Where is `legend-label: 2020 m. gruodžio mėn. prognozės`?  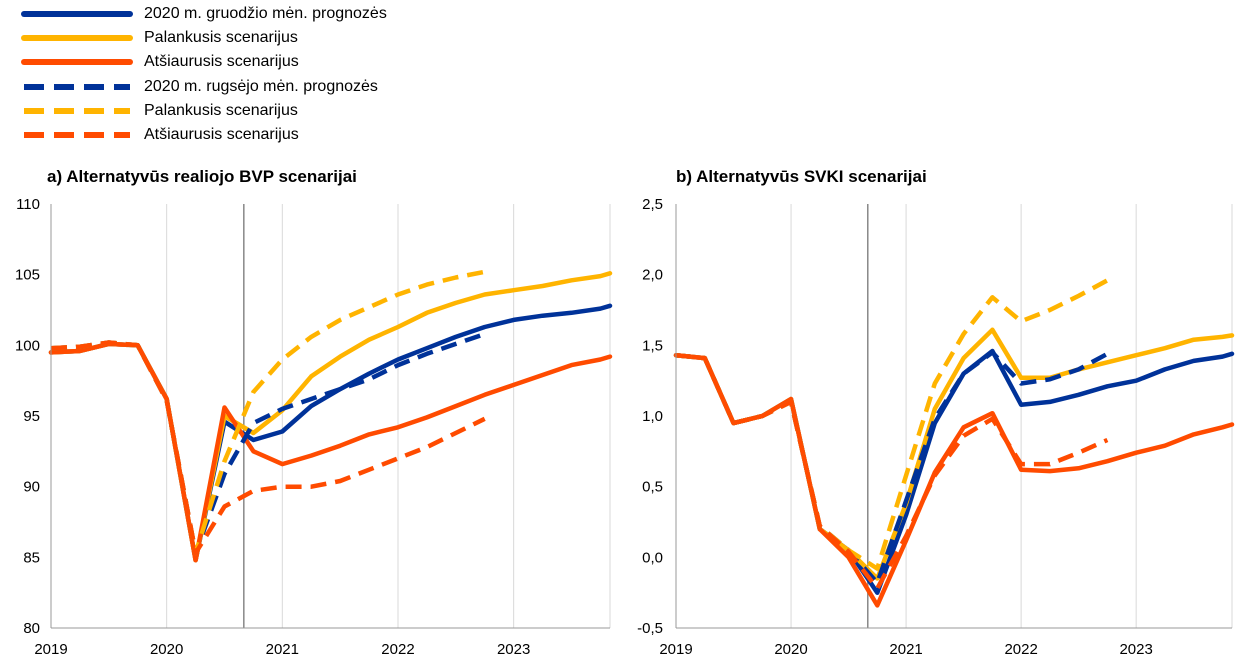
legend-label: 2020 m. gruodžio mėn. prognozės is located at coordinates (265, 14).